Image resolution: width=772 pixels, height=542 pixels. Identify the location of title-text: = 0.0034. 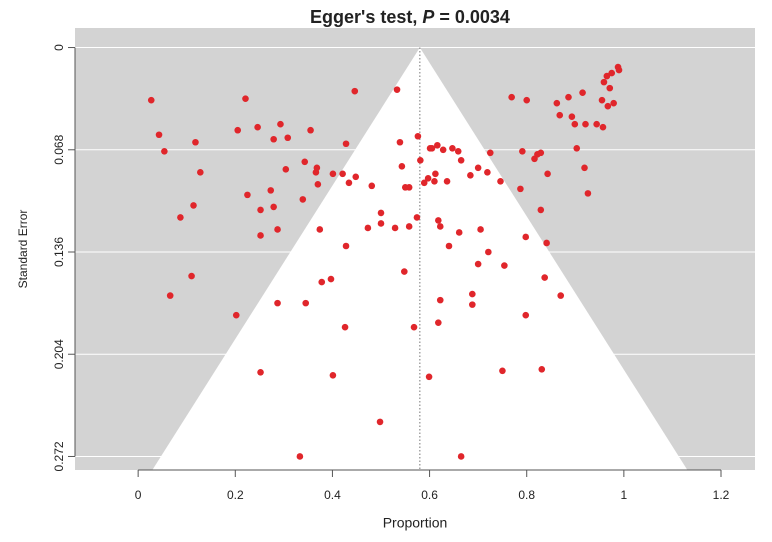
(472, 17).